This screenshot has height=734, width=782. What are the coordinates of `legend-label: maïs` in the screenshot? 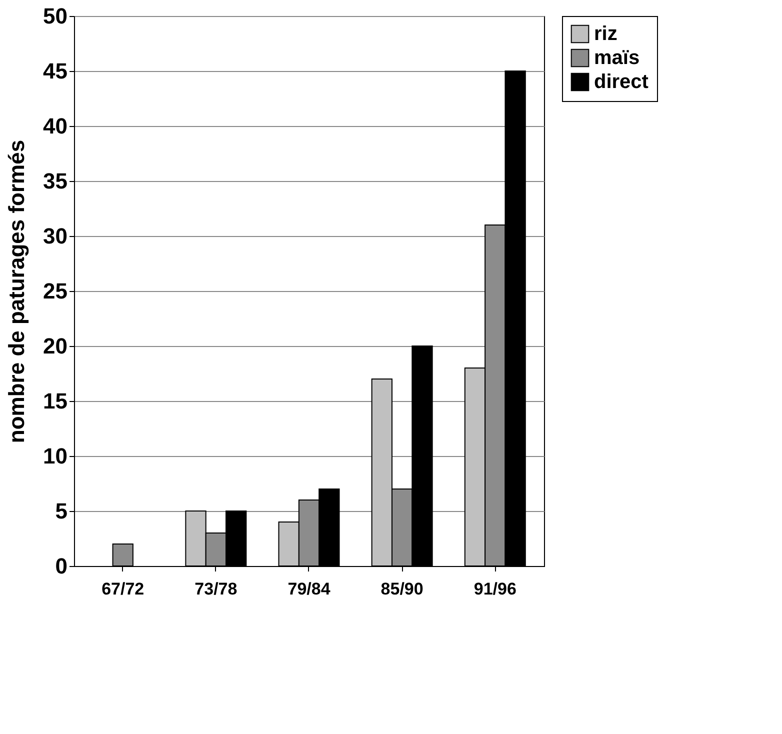 It's located at (617, 58).